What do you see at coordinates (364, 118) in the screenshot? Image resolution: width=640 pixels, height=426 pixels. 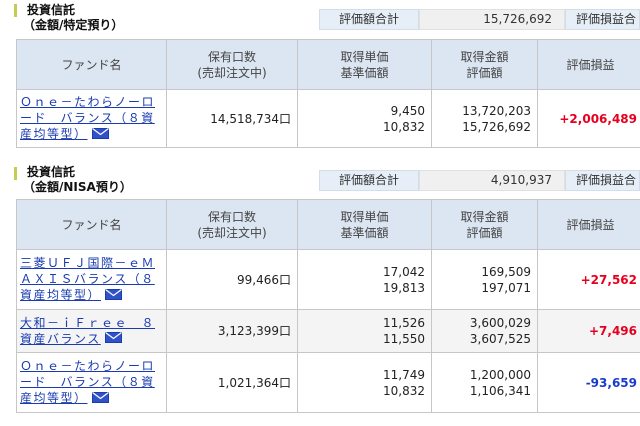 I see `price-cell: 9,450 10,832` at bounding box center [364, 118].